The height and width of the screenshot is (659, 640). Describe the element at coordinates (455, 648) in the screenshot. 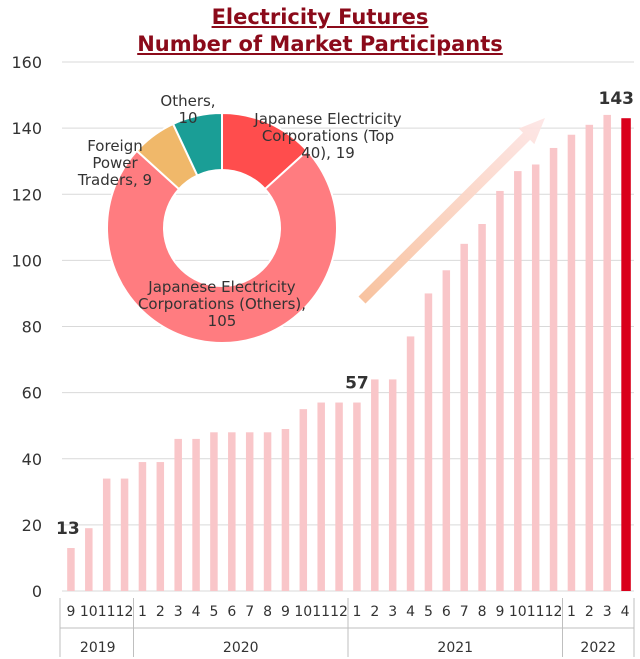

I see `year-label: 2021` at that location.